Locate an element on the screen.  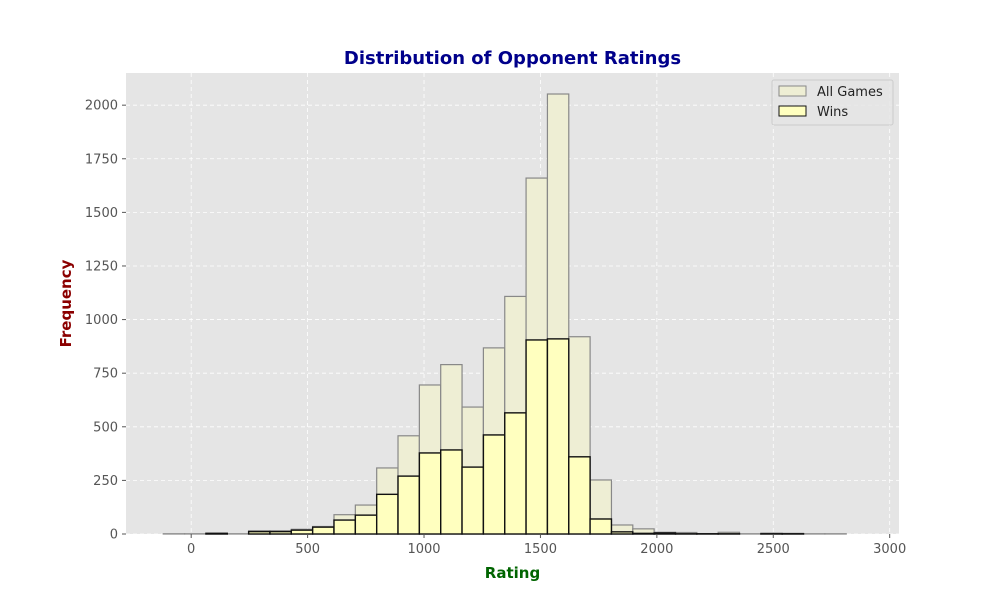
x-tick-label: 2500 is located at coordinates (773, 549).